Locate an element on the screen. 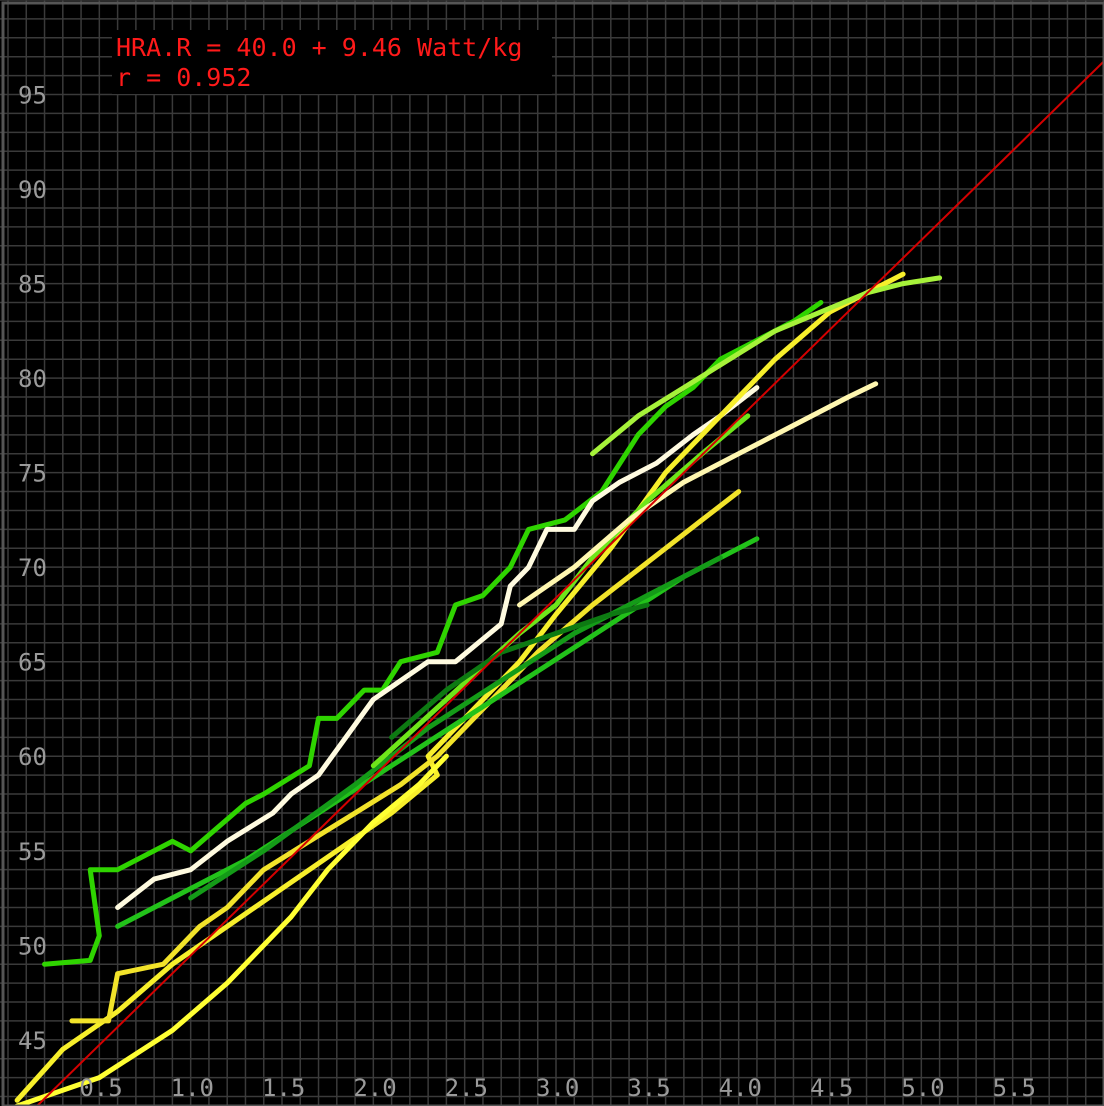 The image size is (1104, 1106). x-tick-label: 2.0 is located at coordinates (374, 1088).